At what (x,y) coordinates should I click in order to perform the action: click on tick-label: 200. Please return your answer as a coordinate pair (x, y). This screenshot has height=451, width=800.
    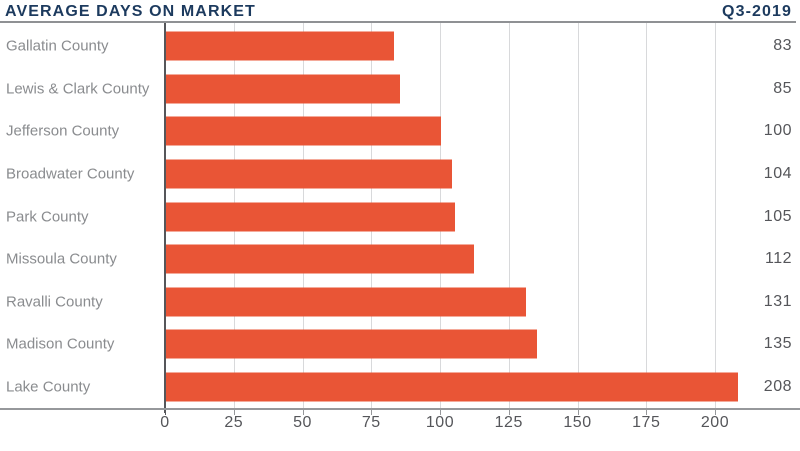
    Looking at the image, I should click on (715, 422).